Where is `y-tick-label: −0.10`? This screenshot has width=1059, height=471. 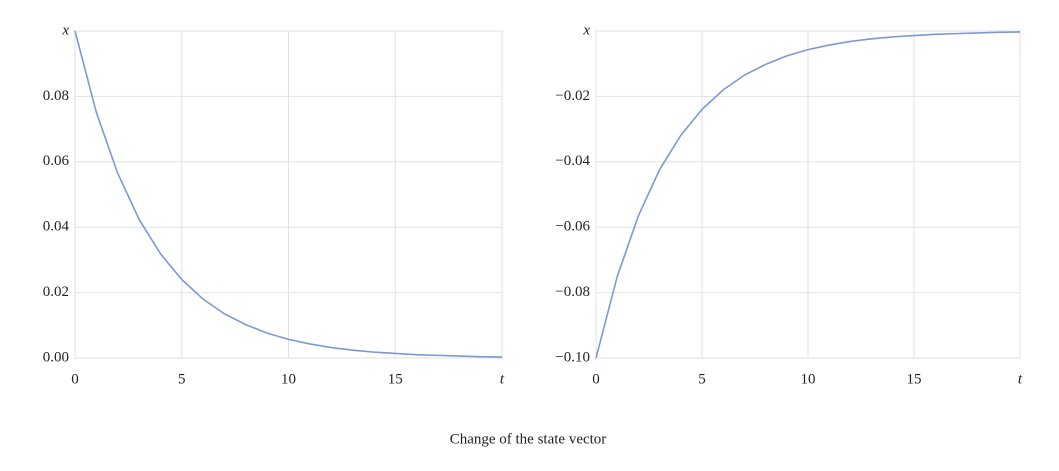
y-tick-label: −0.10 is located at coordinates (572, 357).